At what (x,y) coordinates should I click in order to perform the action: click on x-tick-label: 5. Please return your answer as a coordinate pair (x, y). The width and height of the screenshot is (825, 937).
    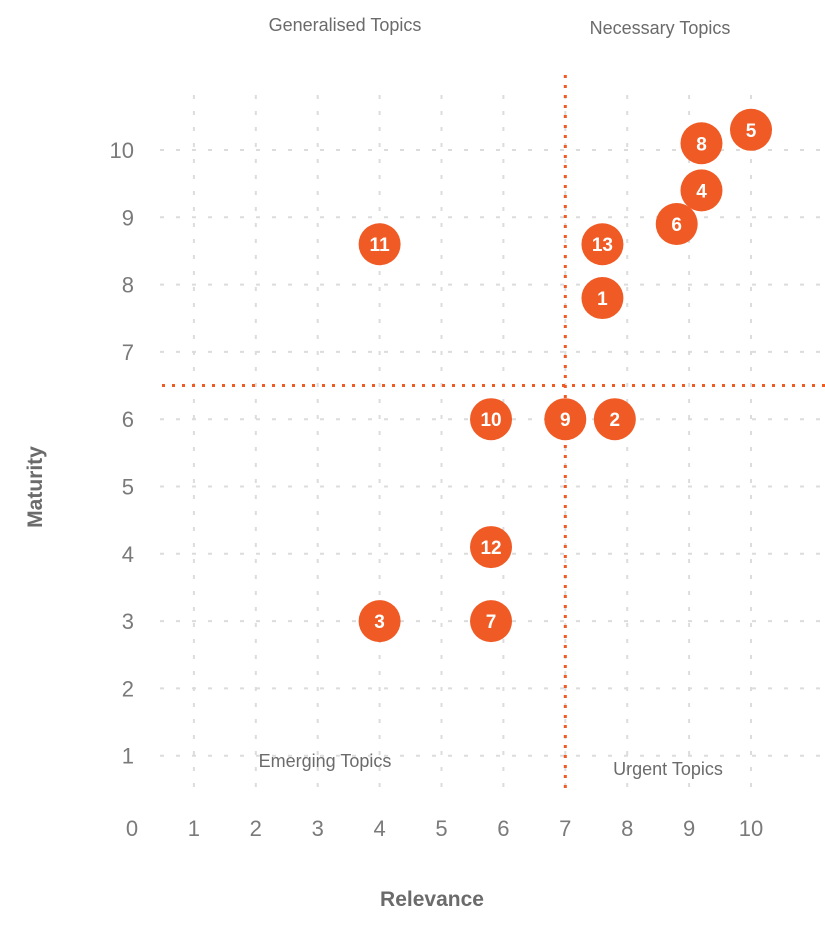
    Looking at the image, I should click on (441, 828).